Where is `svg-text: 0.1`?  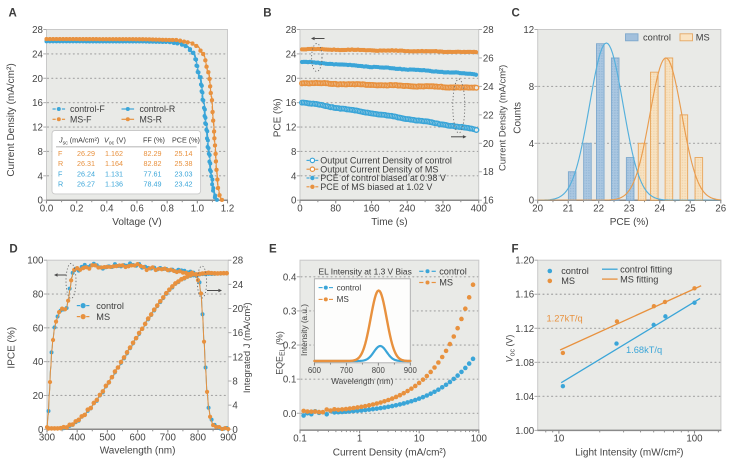 svg-text: 0.1 is located at coordinates (289, 380).